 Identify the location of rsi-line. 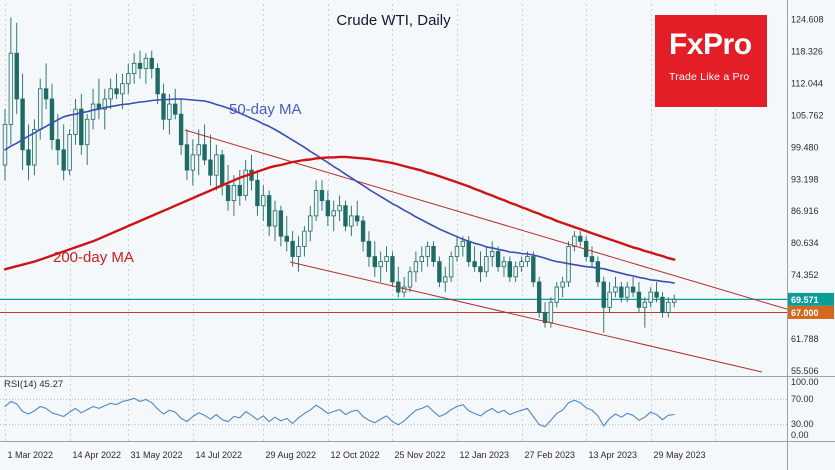
(339, 412).